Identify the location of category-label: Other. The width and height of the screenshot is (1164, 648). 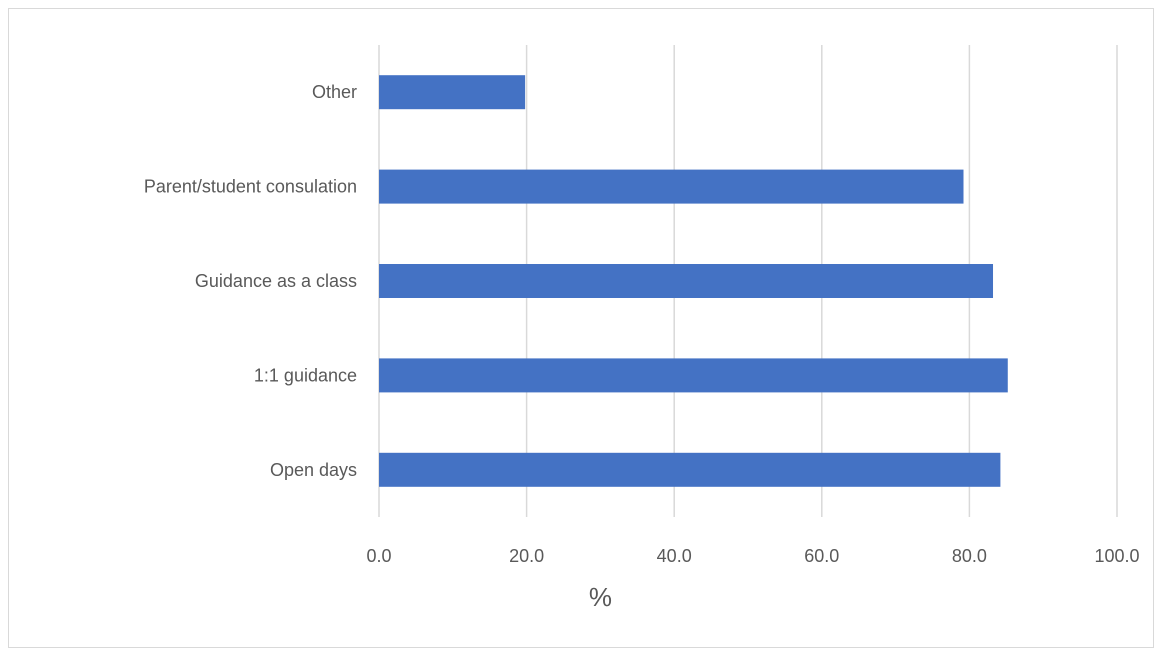
(334, 92).